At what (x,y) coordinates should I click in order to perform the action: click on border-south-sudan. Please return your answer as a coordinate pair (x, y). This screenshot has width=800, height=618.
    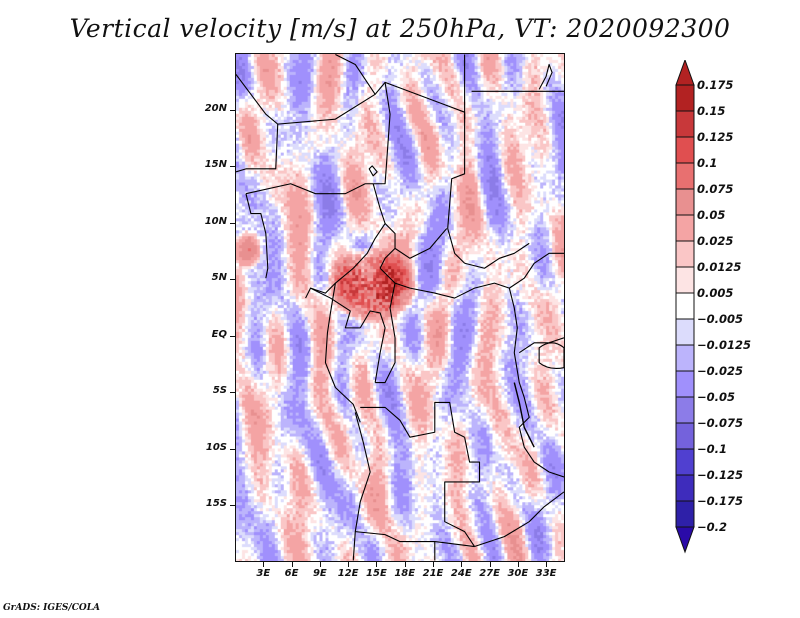
    Looking at the image, I should click on (536, 270).